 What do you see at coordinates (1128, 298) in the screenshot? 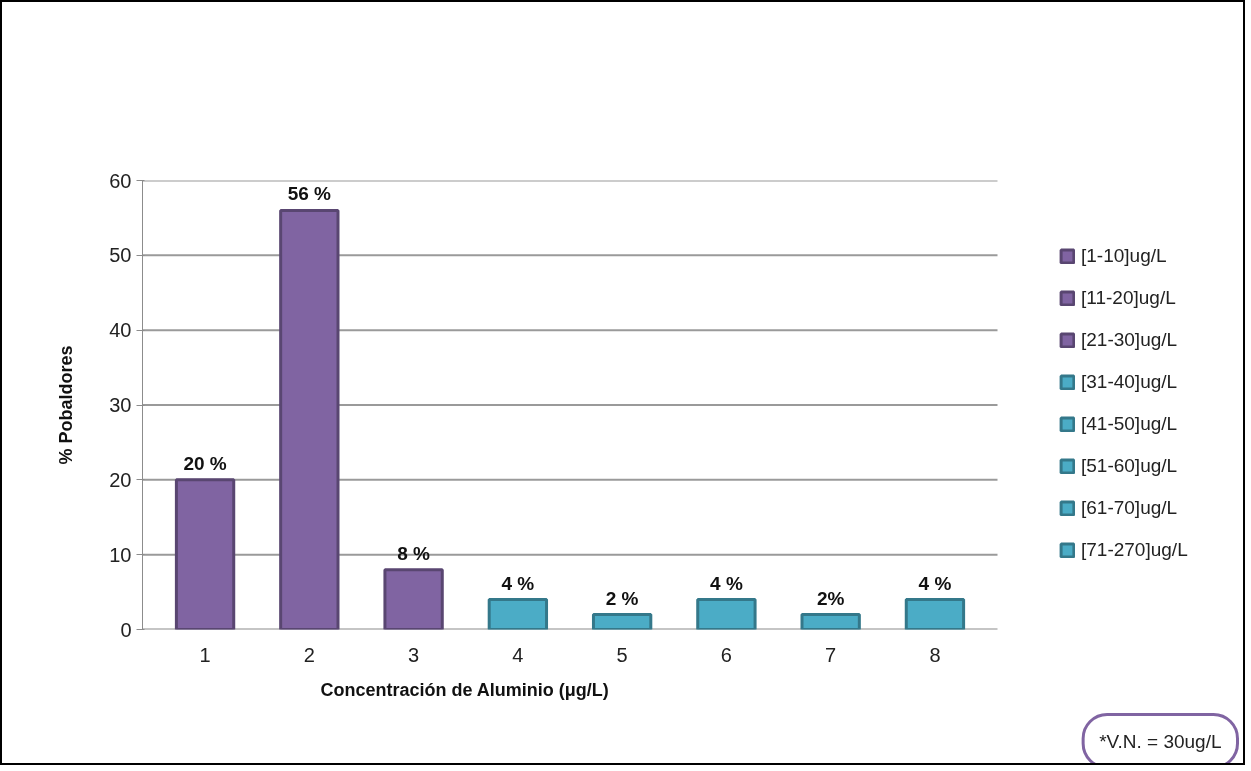
I see `legend-label: [11-20]ug/L` at bounding box center [1128, 298].